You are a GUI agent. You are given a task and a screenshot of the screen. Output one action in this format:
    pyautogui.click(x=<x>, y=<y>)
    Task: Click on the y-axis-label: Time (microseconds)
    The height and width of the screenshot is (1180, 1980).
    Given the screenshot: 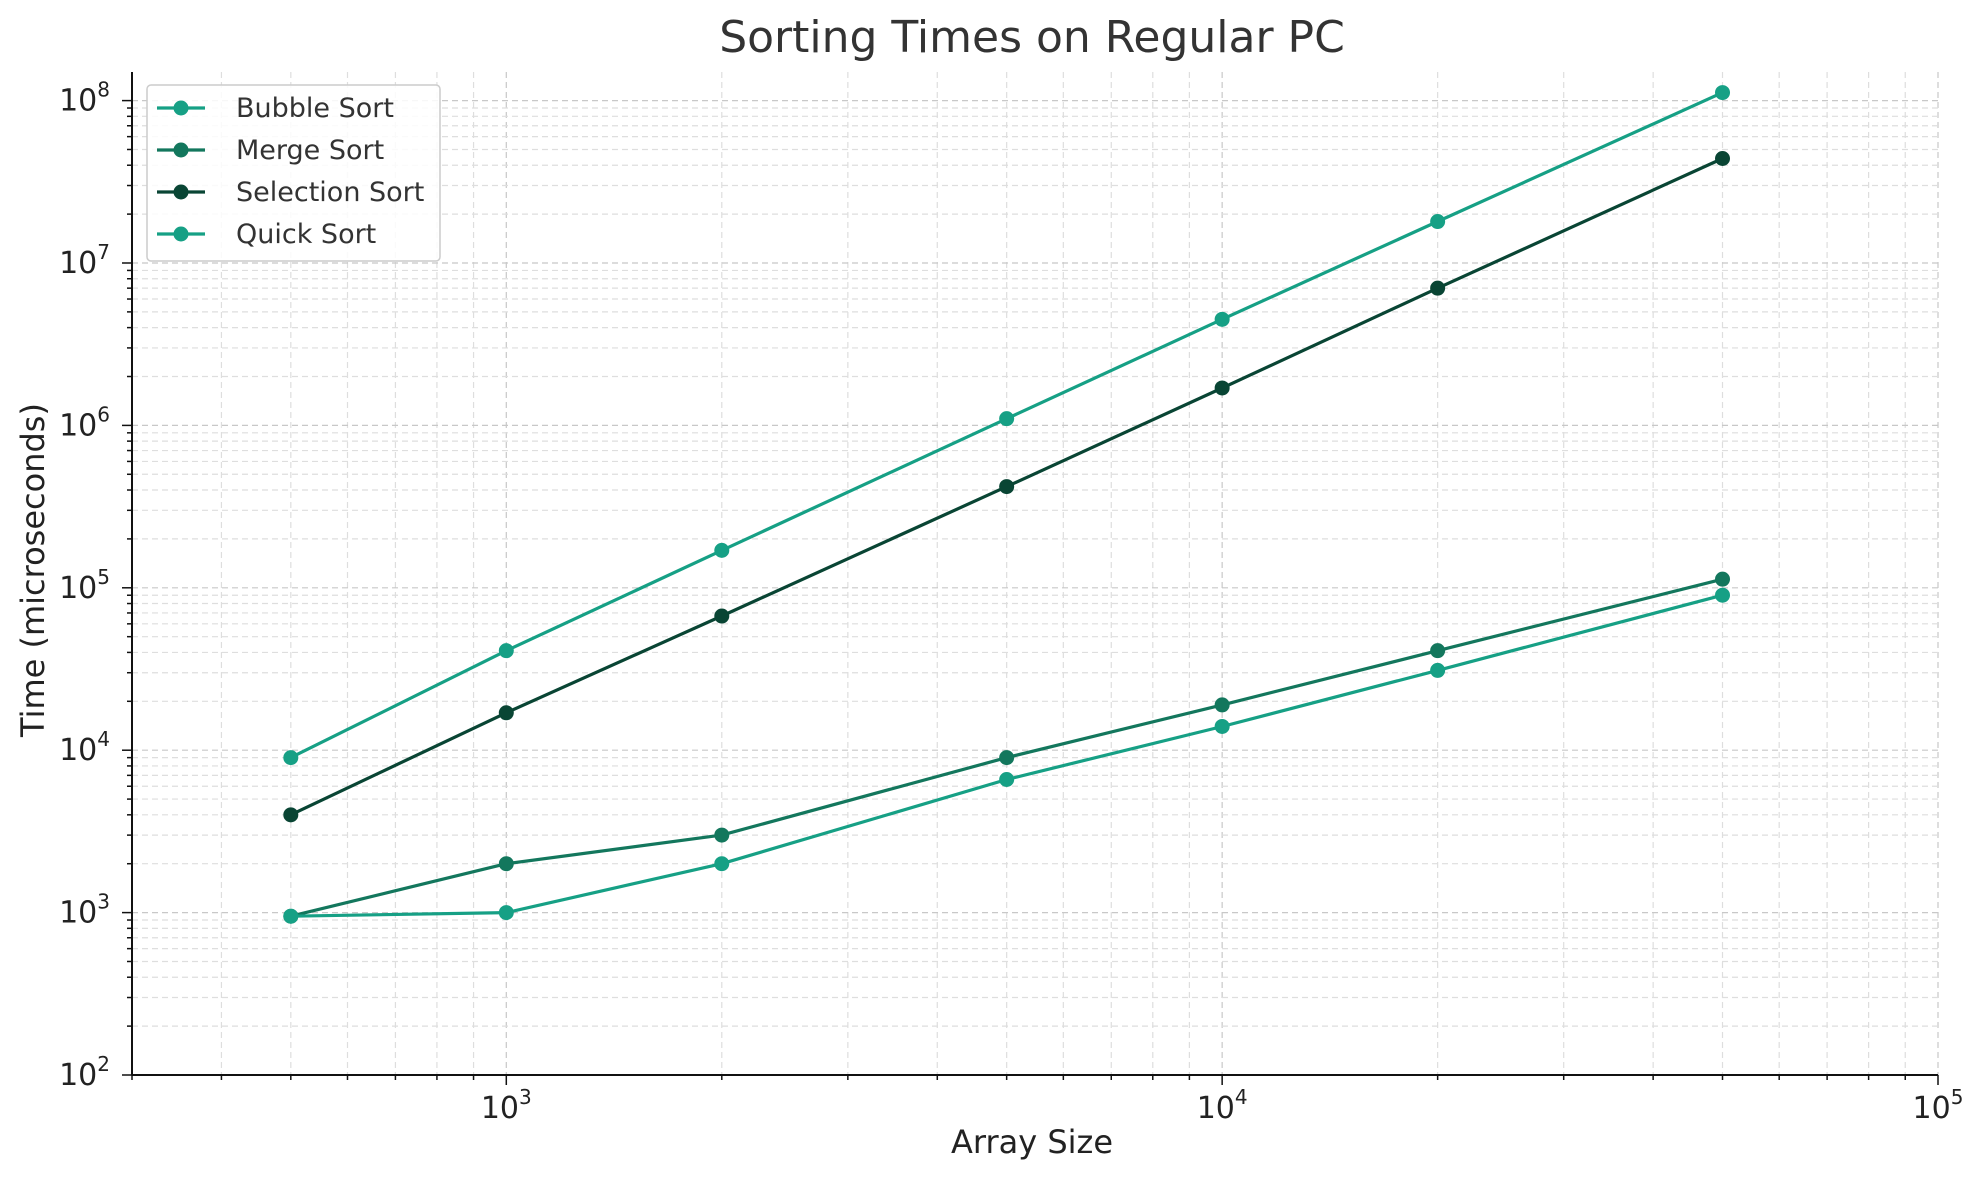 What is the action you would take?
    pyautogui.click(x=33, y=570)
    